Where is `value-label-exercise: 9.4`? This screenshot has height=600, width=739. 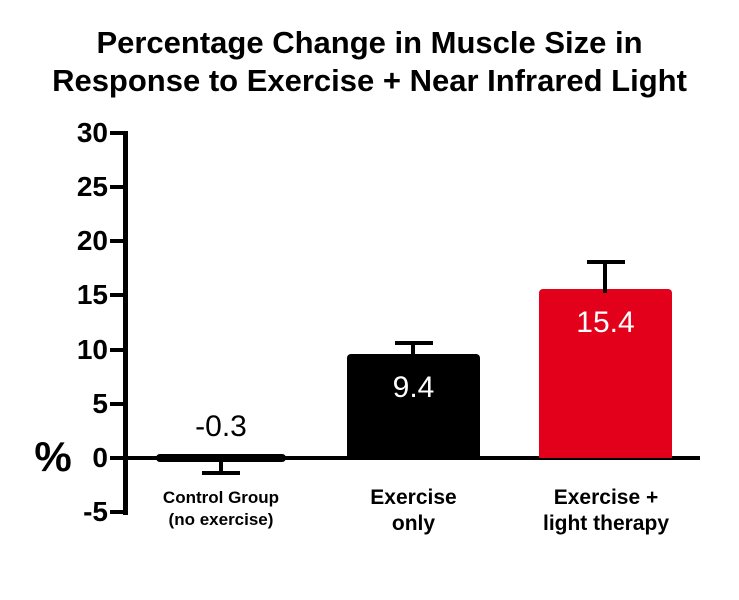 value-label-exercise: 9.4 is located at coordinates (413, 387).